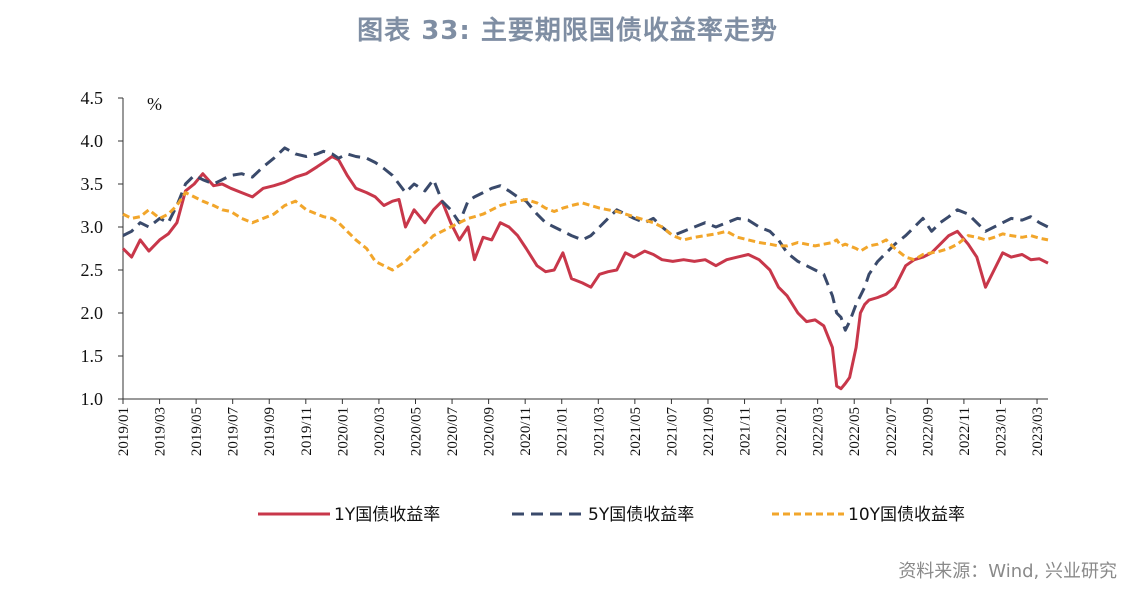  Describe the element at coordinates (161, 431) in the screenshot. I see `x-tick-label: 2019/03` at that location.